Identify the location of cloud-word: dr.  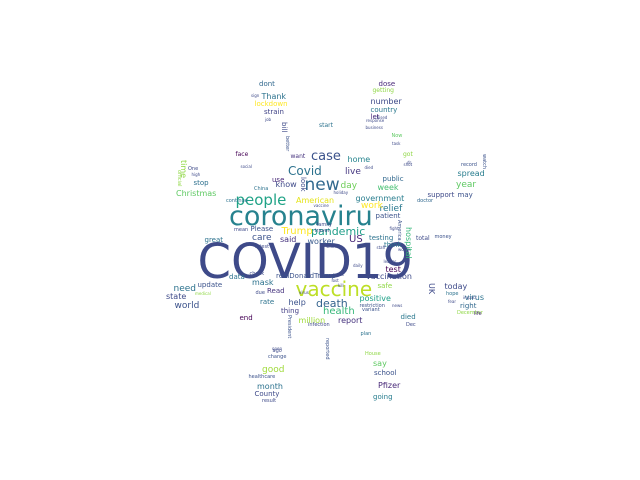
(409, 162).